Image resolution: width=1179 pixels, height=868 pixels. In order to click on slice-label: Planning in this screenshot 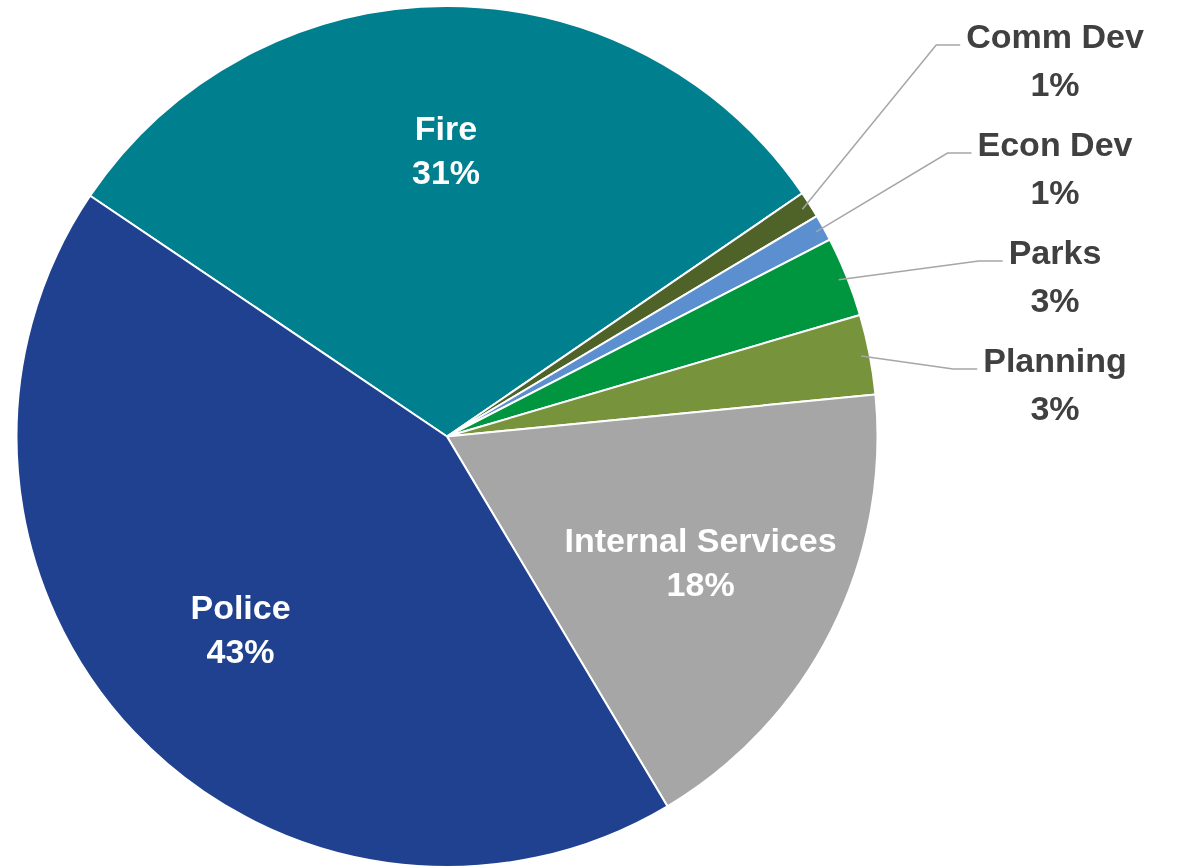, I will do `click(1055, 360)`.